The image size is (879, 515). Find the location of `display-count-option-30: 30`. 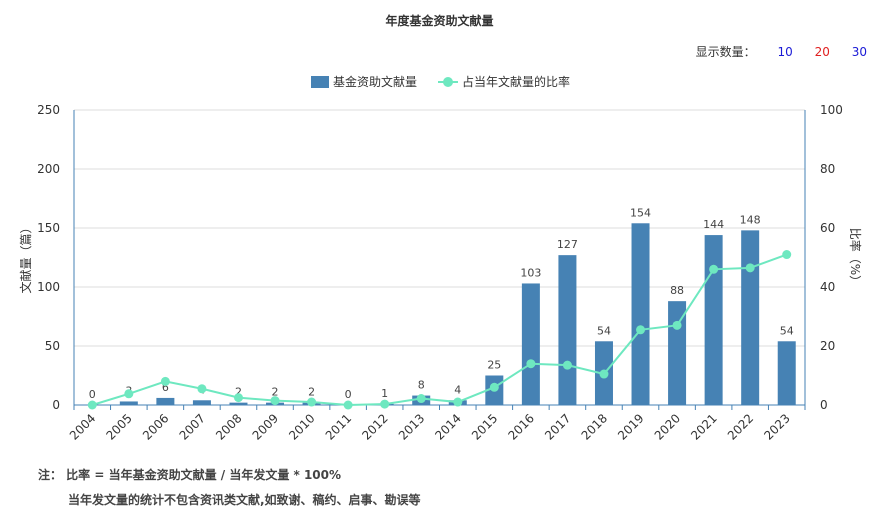

display-count-option-30: 30 is located at coordinates (859, 52).